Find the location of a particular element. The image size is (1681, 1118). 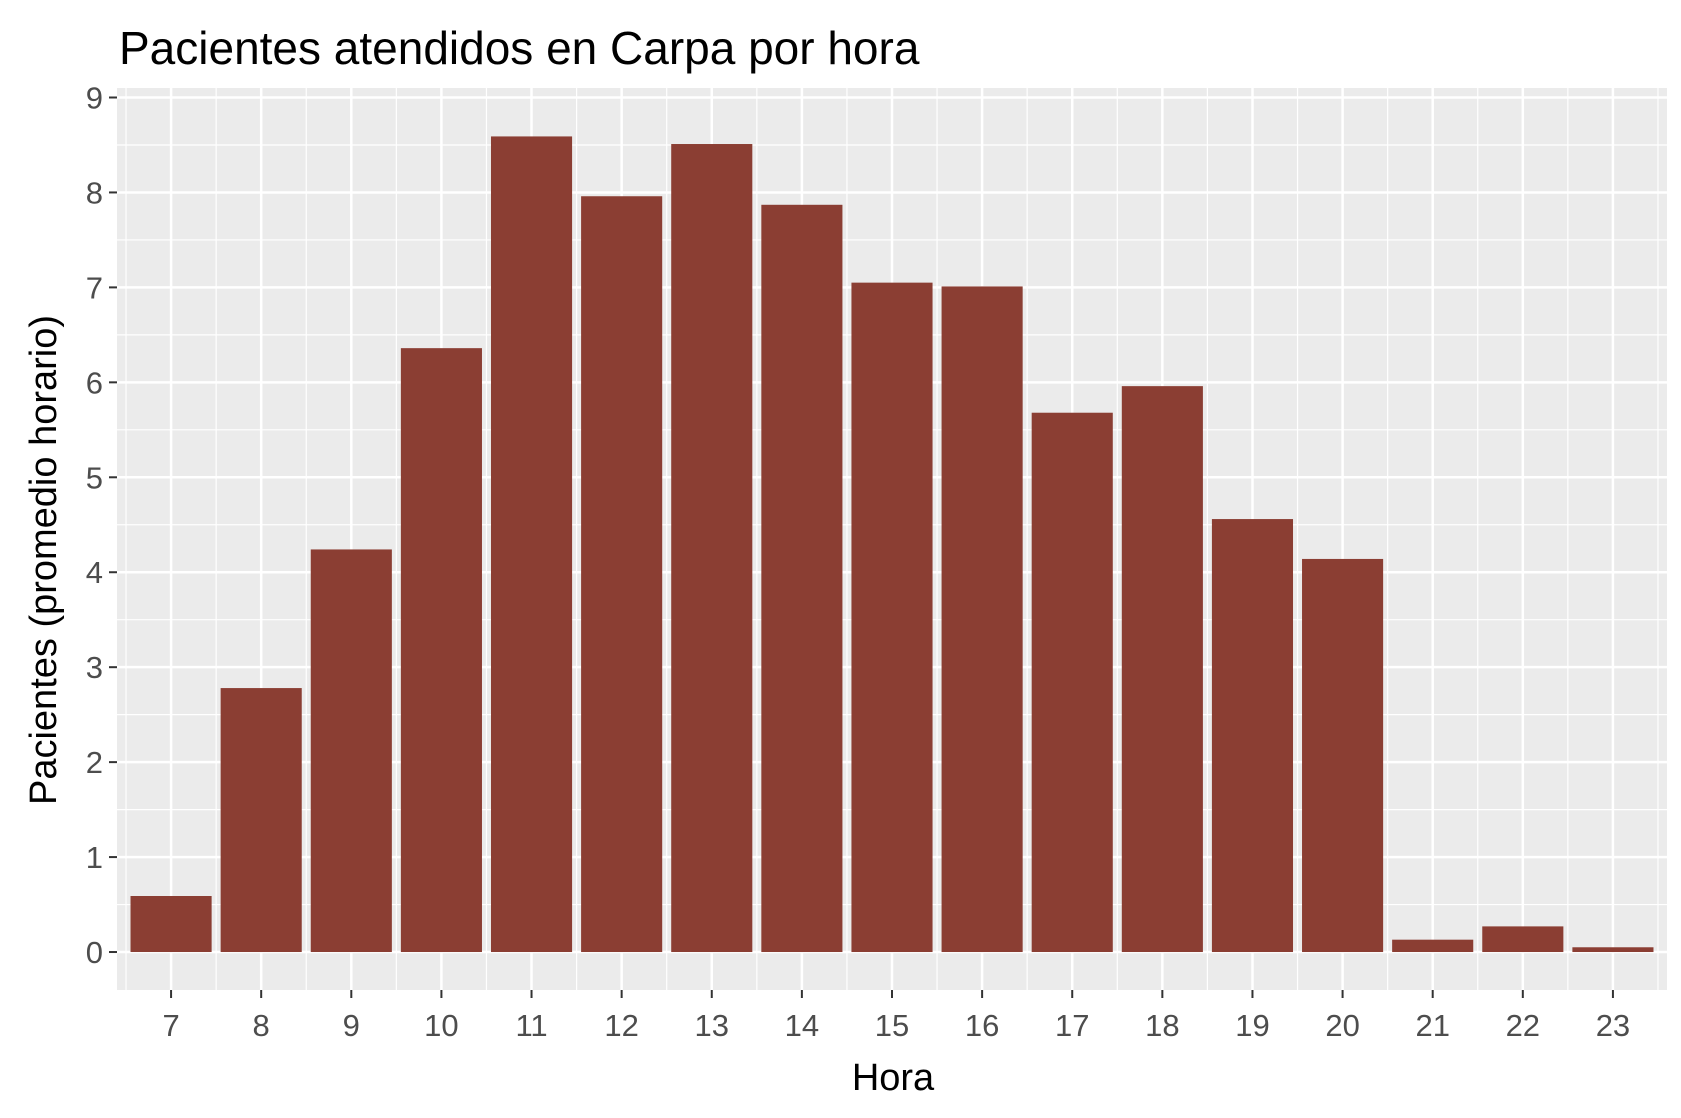

y-tick-label: 0 is located at coordinates (94, 952).